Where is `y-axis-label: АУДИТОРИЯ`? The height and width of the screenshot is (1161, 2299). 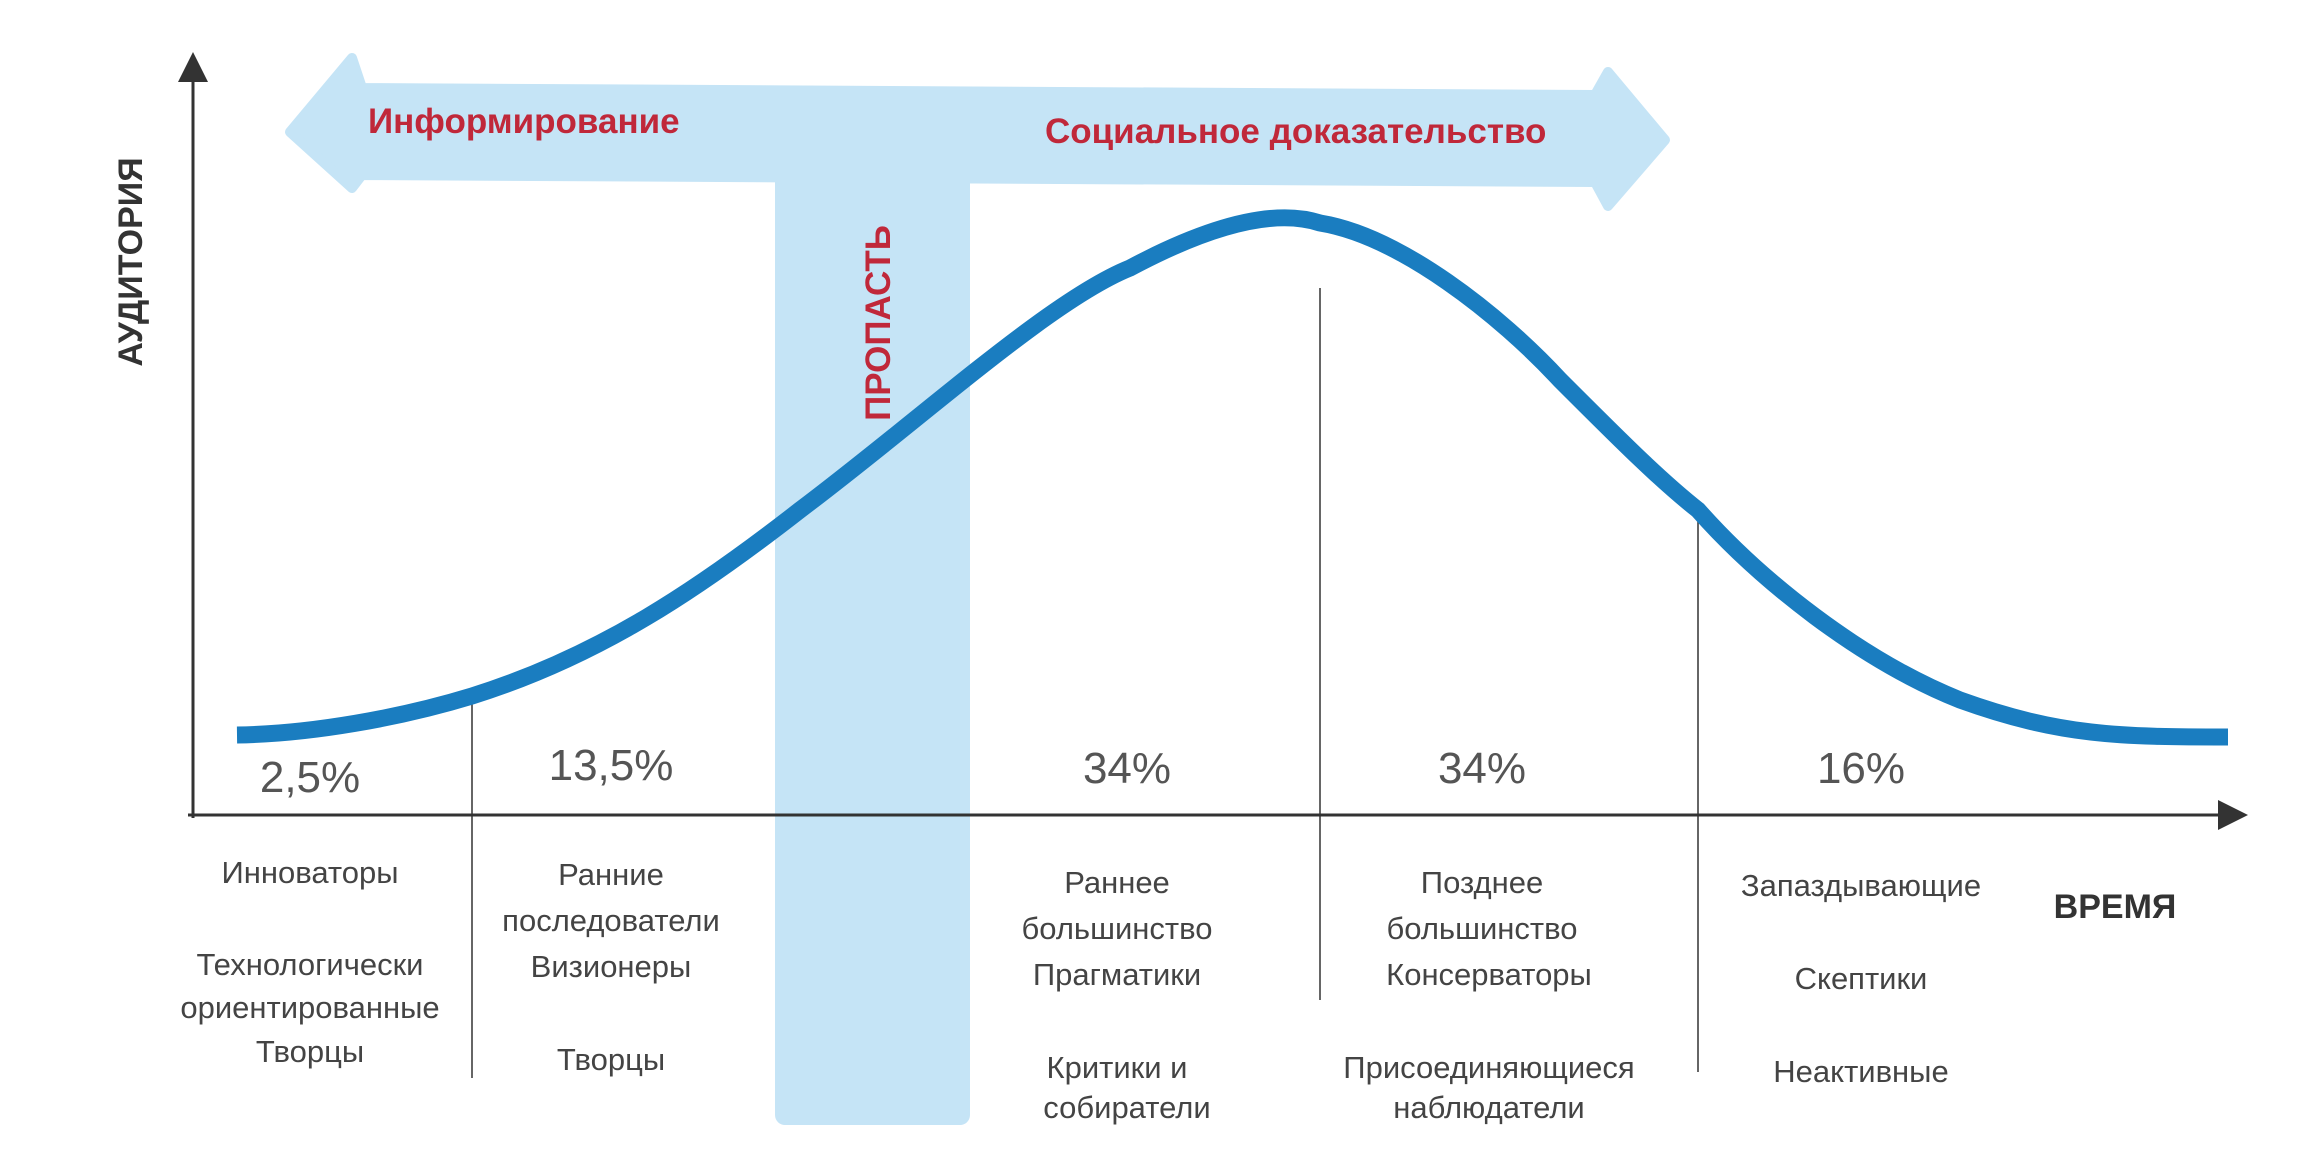 y-axis-label: АУДИТОРИЯ is located at coordinates (131, 261).